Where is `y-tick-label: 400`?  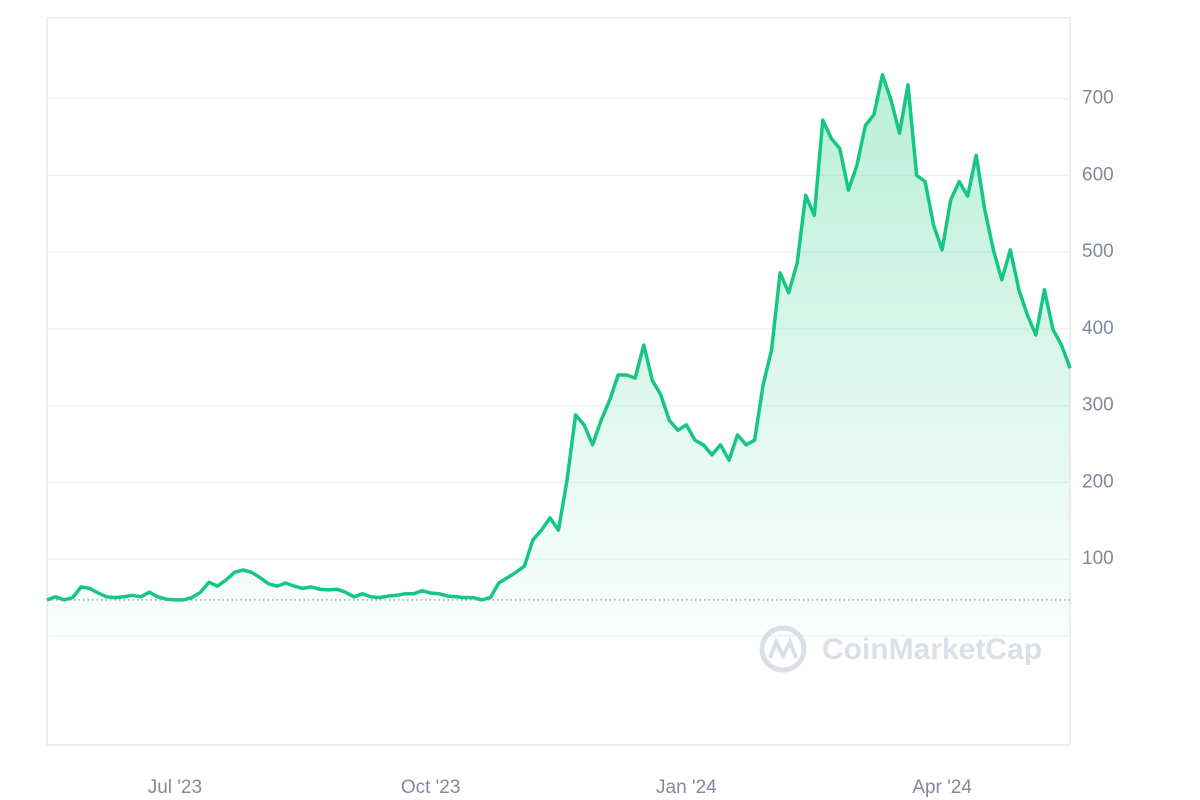 y-tick-label: 400 is located at coordinates (1098, 328).